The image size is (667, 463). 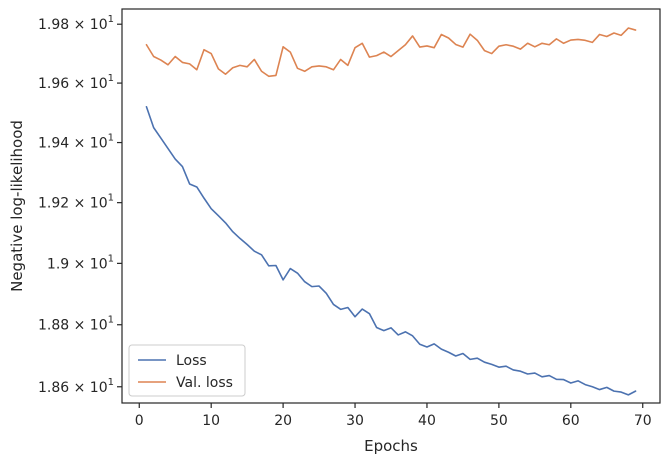 What do you see at coordinates (73, 326) in the screenshot?
I see `y-tick-mantissa: 1.88 × 10` at bounding box center [73, 326].